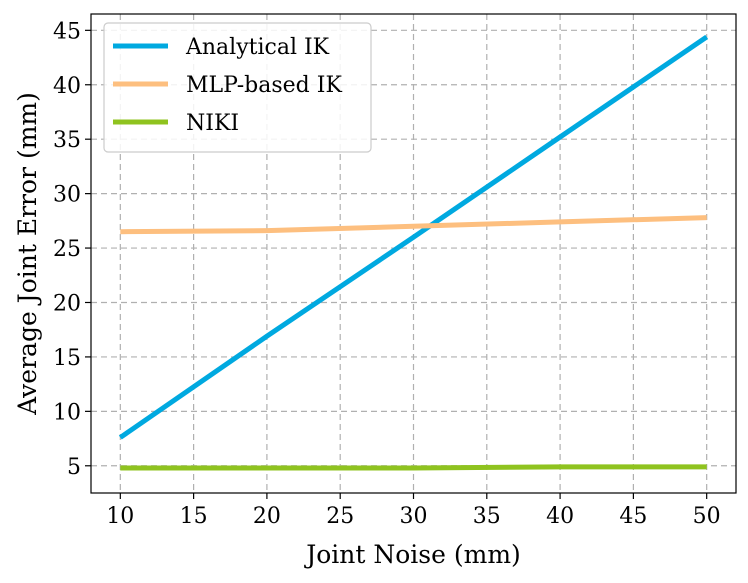 This screenshot has height=583, width=748. What do you see at coordinates (67, 140) in the screenshot?
I see `y-tick-label: 35` at bounding box center [67, 140].